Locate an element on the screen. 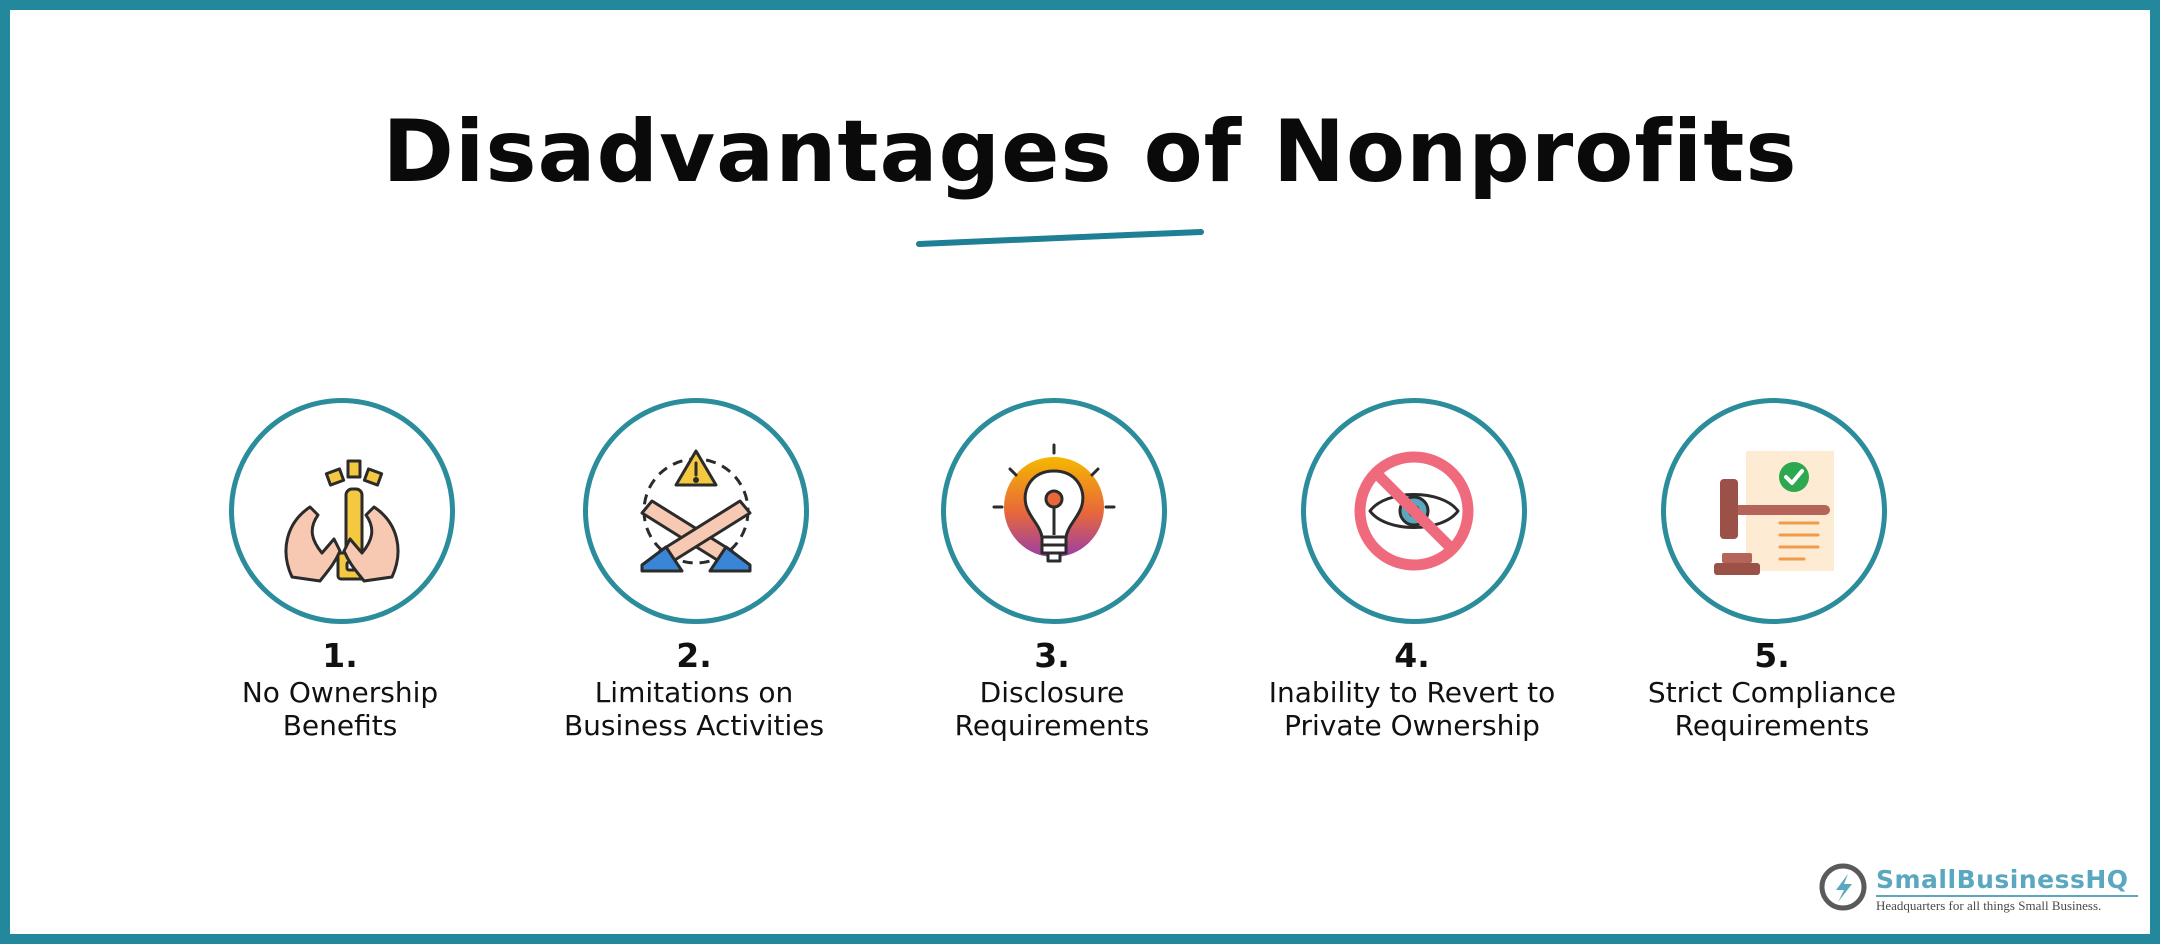 Image resolution: width=2160 pixels, height=944 pixels. item-label: Disclosure Requirements is located at coordinates (1052, 709).